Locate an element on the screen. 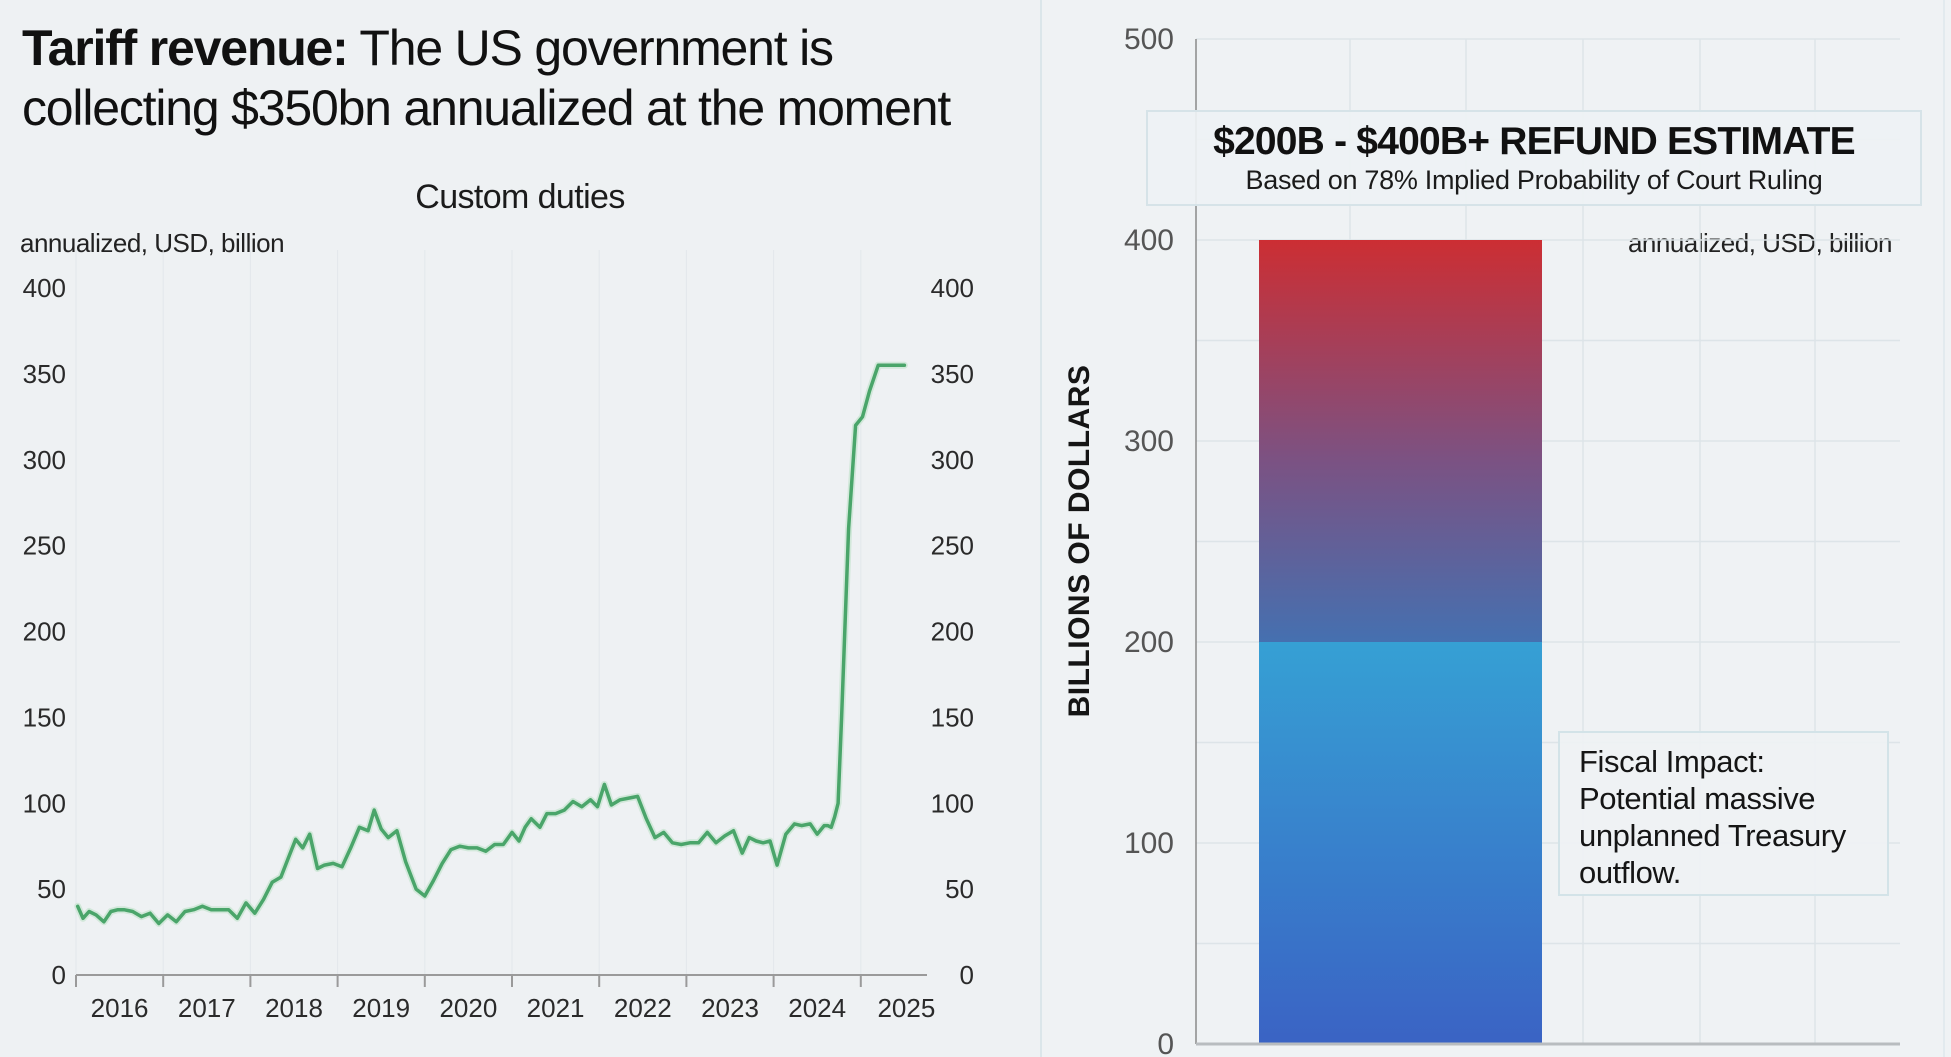 The image size is (1951, 1057). y-tick-label-left: 150 is located at coordinates (44, 717).